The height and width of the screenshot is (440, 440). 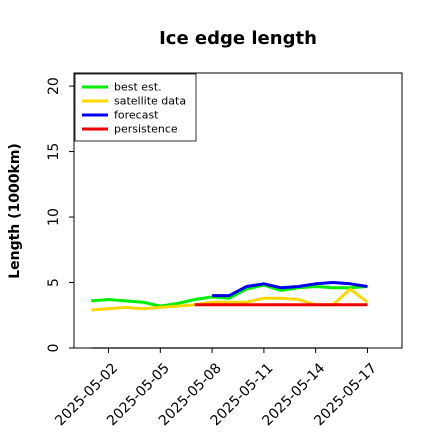 What do you see at coordinates (54, 86) in the screenshot?
I see `y-tick-label: 20` at bounding box center [54, 86].